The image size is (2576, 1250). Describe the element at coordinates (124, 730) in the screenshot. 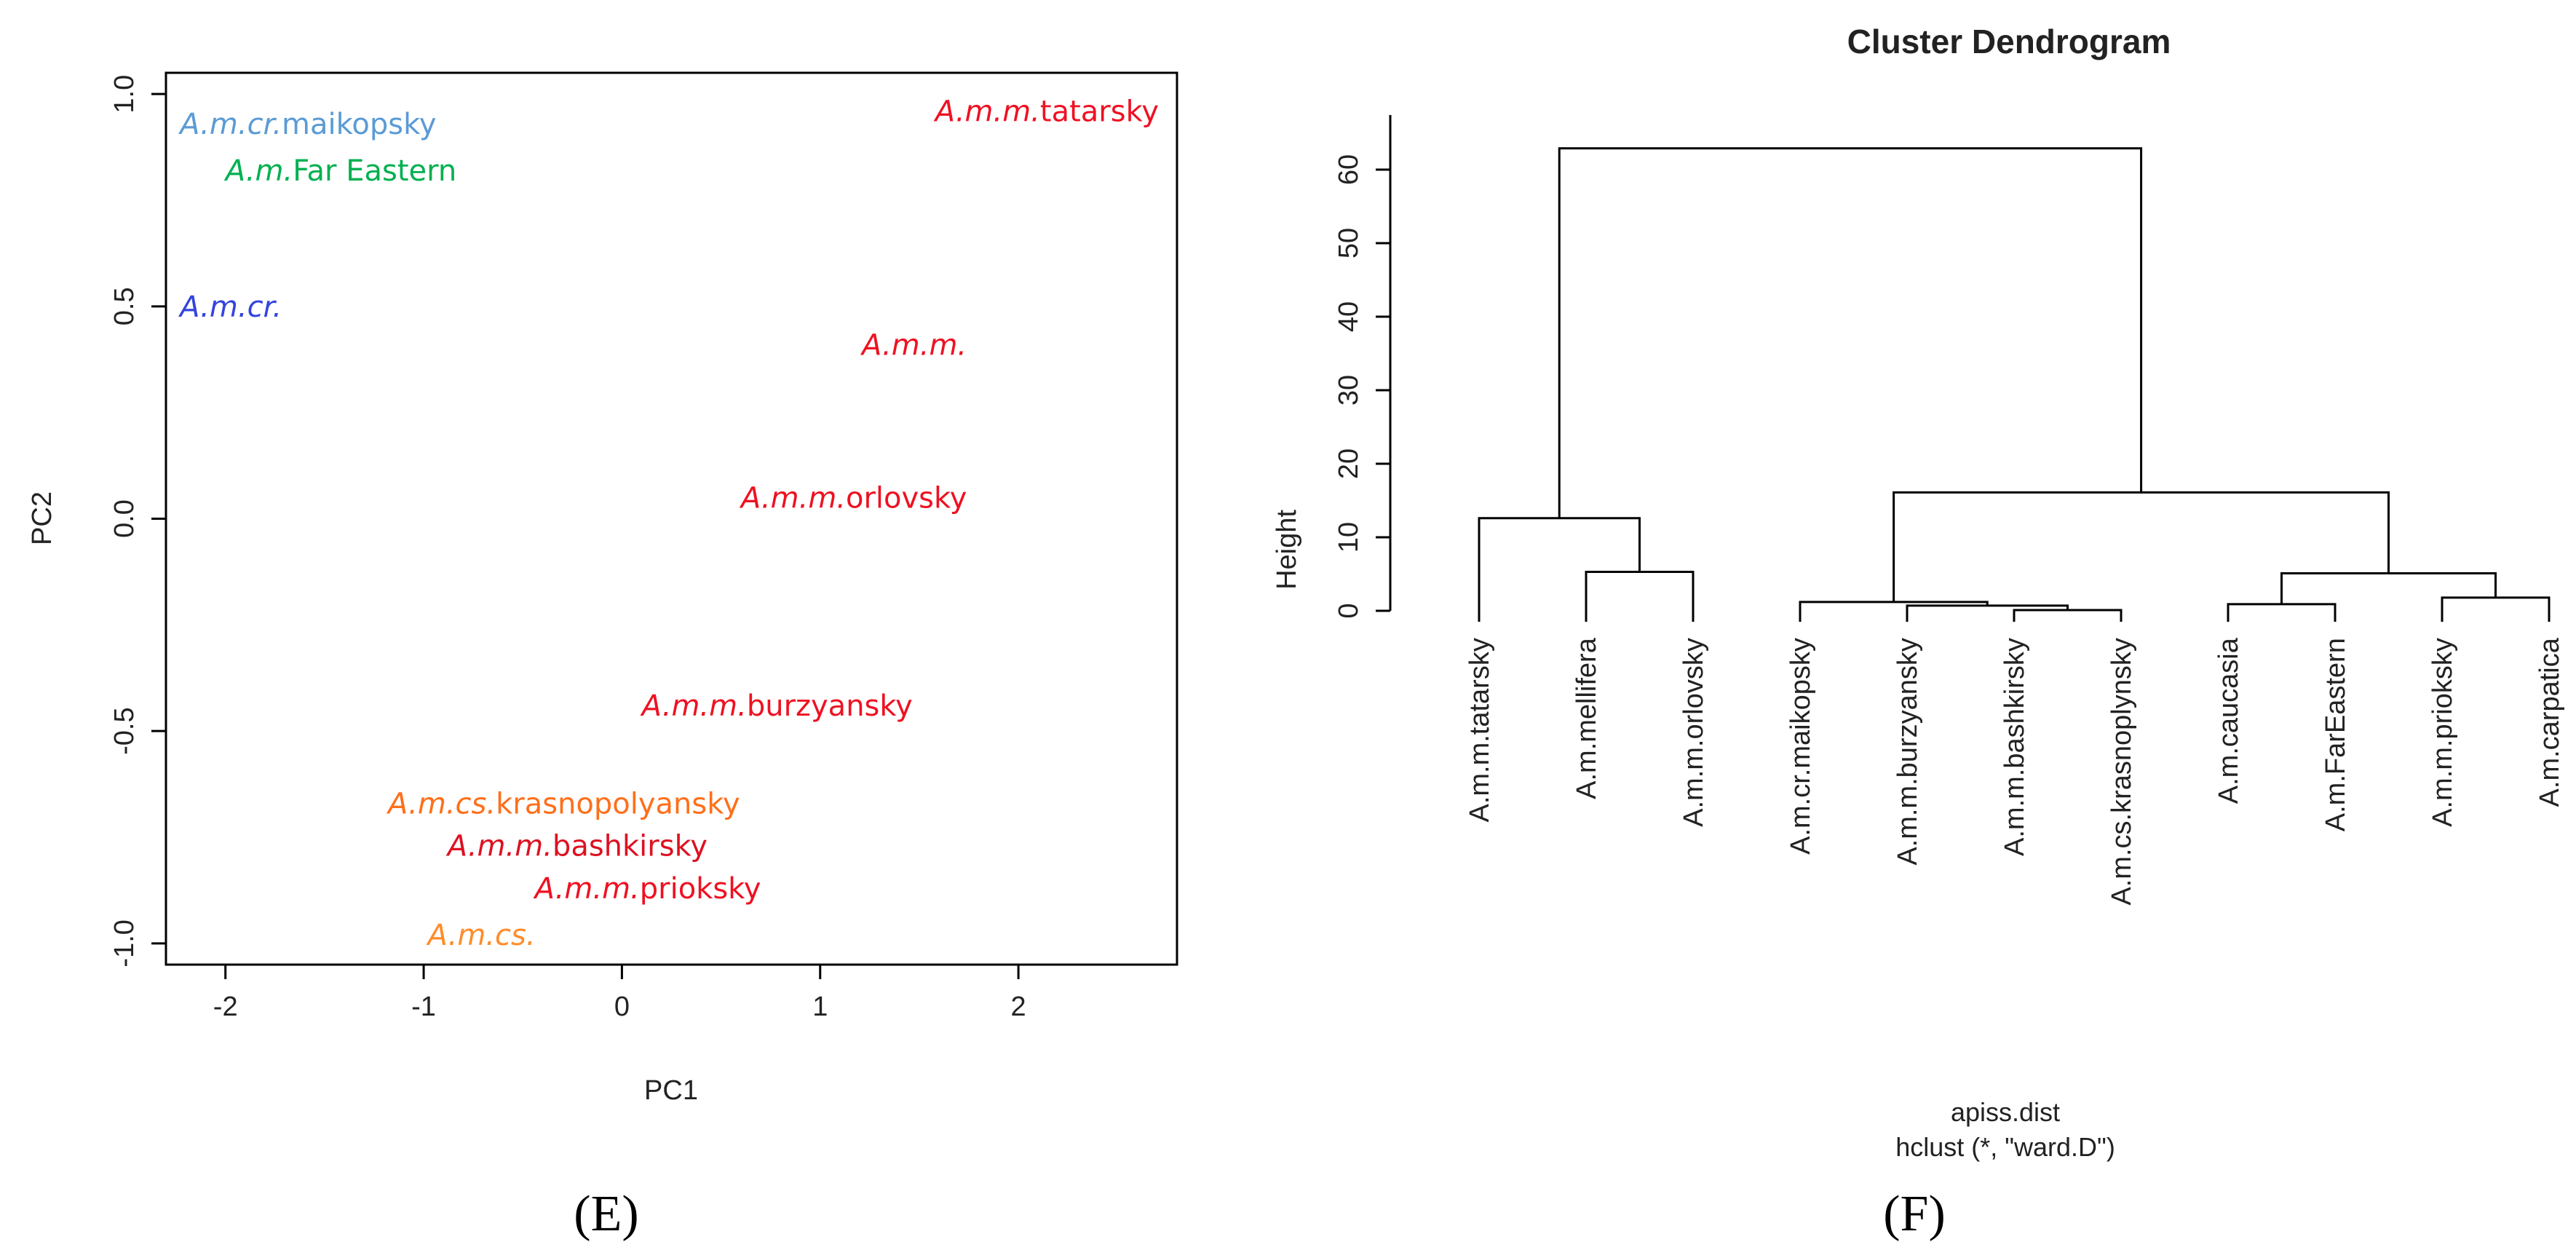

I see `pca-y-tick-label: -0.5` at that location.